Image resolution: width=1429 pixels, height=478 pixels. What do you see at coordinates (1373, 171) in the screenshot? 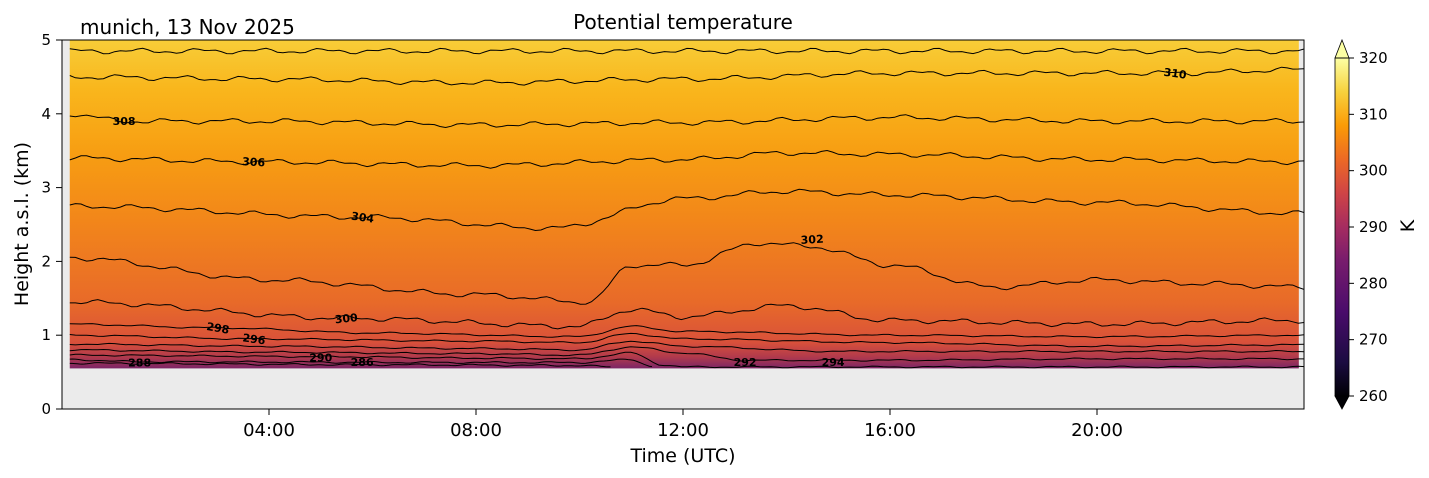
I see `colorbar-tick-label: 300` at bounding box center [1373, 171].